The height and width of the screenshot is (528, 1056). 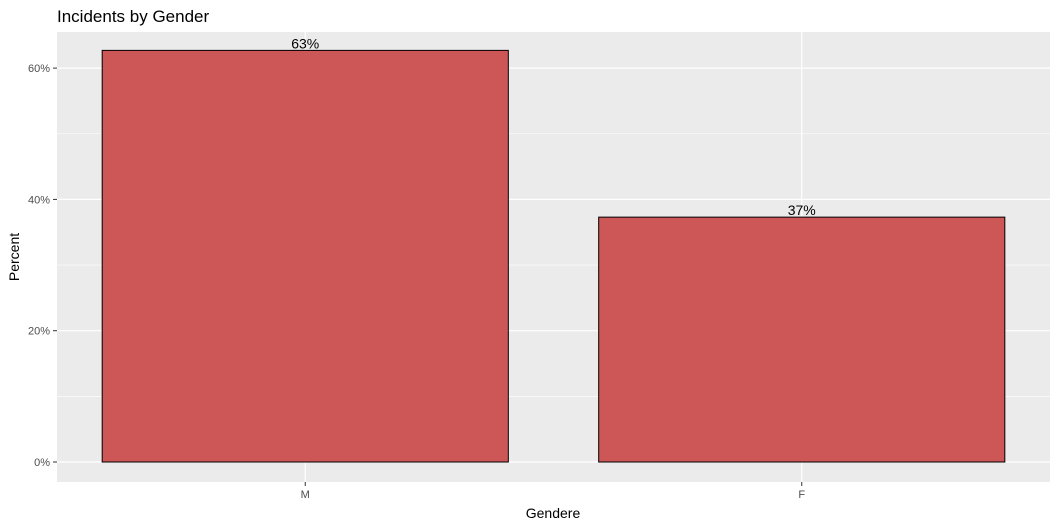 I want to click on y-axis: 0% 20% 40% 60%, so click(x=42, y=266).